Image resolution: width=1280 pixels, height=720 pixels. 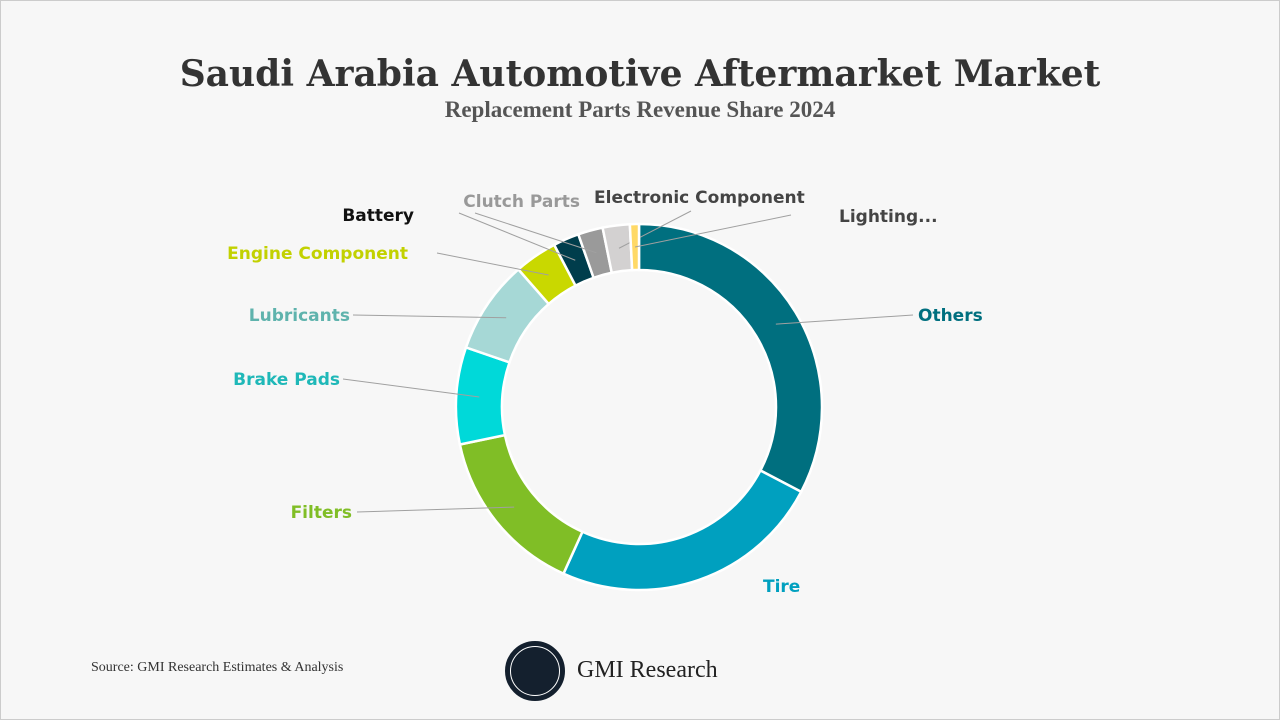 What do you see at coordinates (647, 670) in the screenshot?
I see `brand-name: GMI Research` at bounding box center [647, 670].